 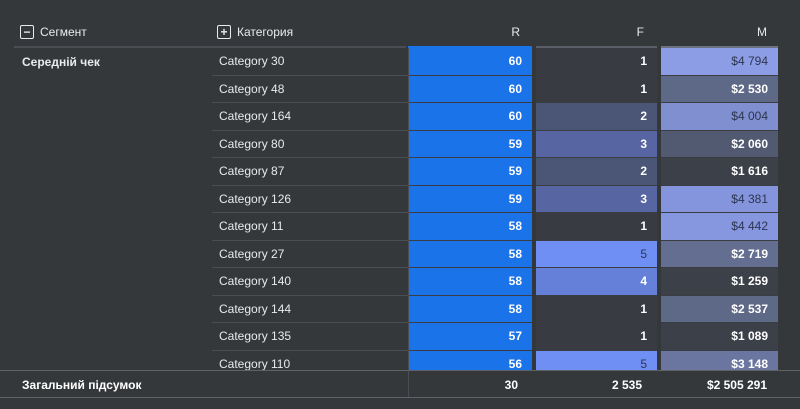 What do you see at coordinates (470, 360) in the screenshot?
I see `r-value-cell: 56` at bounding box center [470, 360].